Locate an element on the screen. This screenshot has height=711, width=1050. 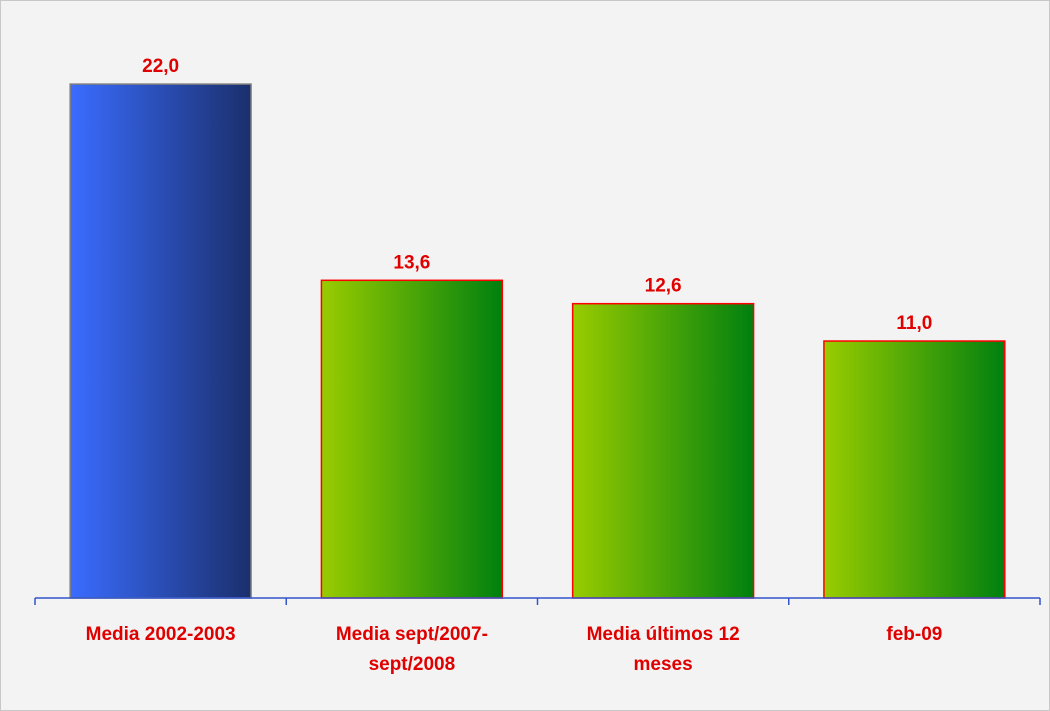
x-tick-label: Media sept/2007-sept/2008 is located at coordinates (411, 649).